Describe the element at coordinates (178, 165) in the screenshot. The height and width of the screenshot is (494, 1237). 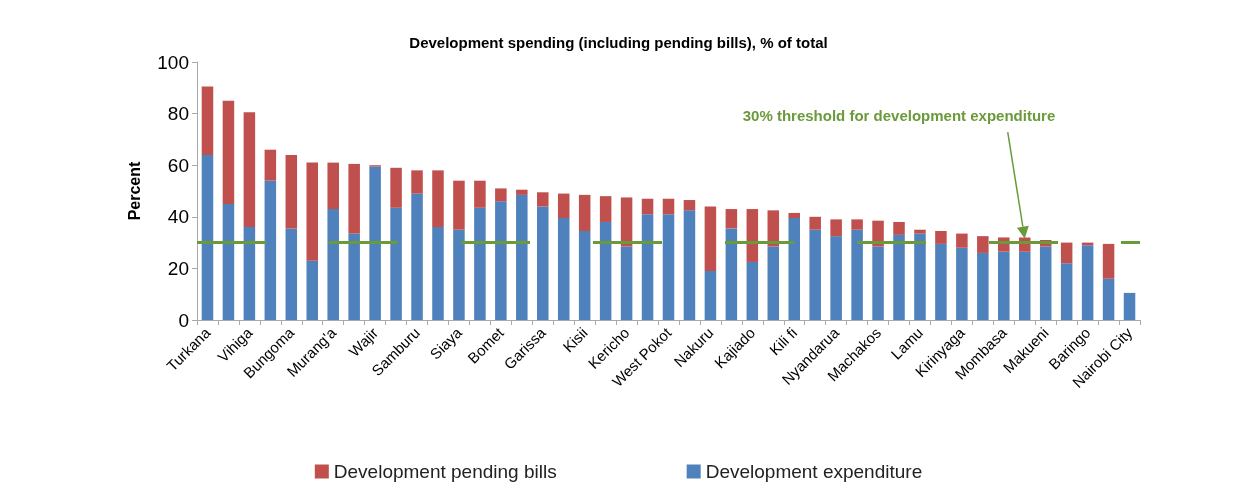
I see `y-tick-label: 60` at that location.